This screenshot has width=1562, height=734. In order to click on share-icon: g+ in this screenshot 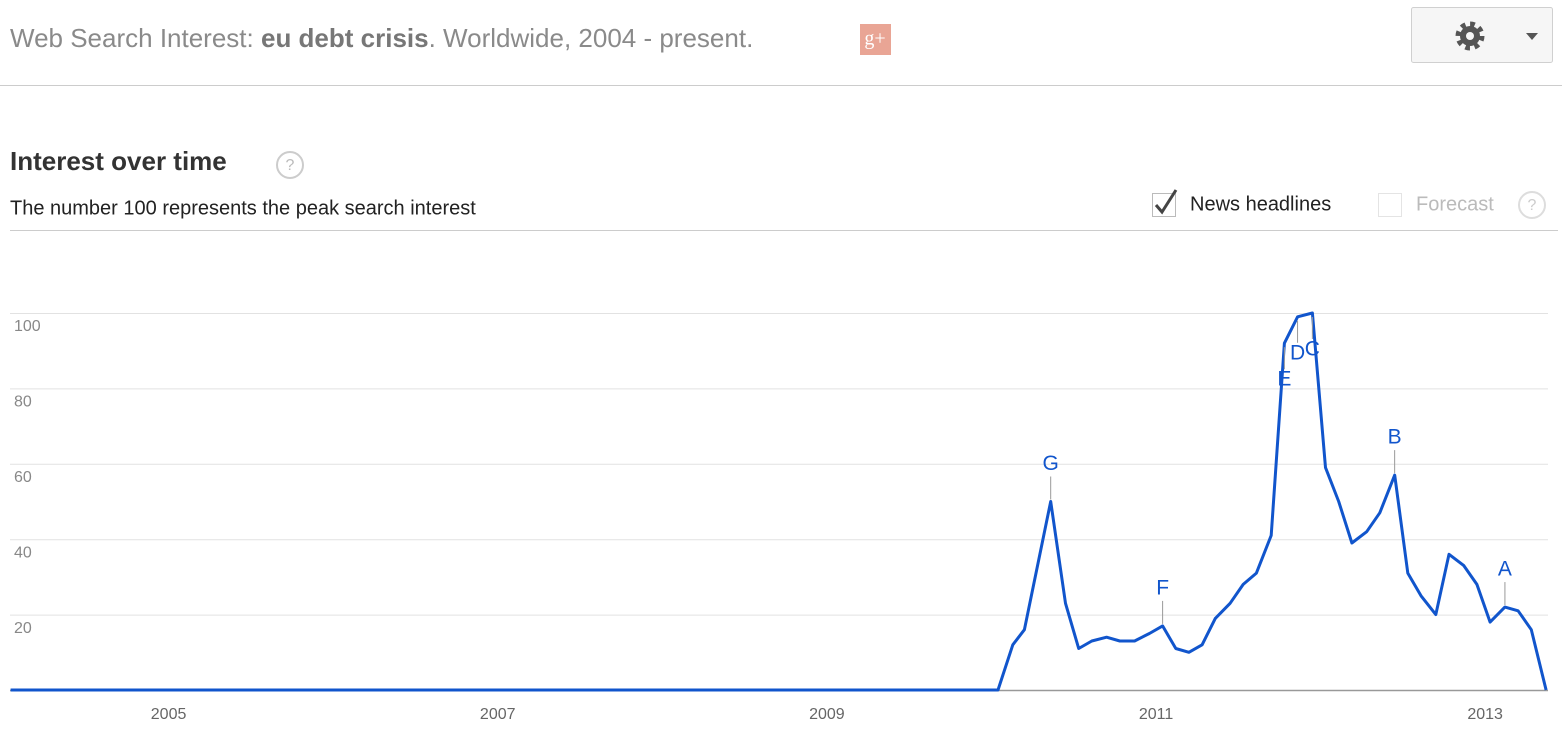, I will do `click(874, 39)`.